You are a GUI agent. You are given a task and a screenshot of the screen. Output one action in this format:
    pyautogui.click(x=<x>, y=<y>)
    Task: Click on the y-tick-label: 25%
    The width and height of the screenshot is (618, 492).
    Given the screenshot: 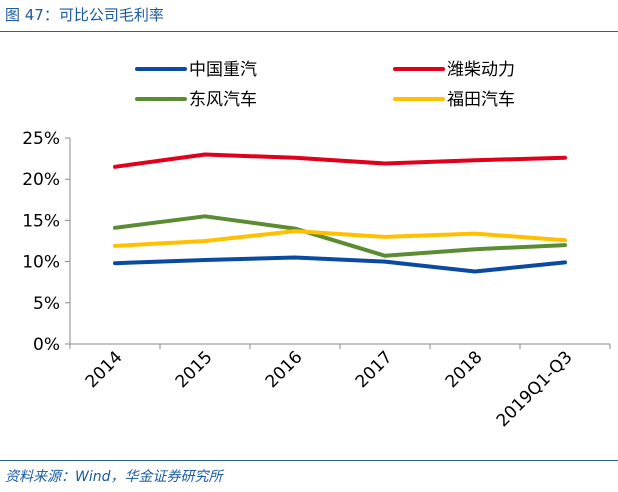 What is the action you would take?
    pyautogui.click(x=41, y=139)
    